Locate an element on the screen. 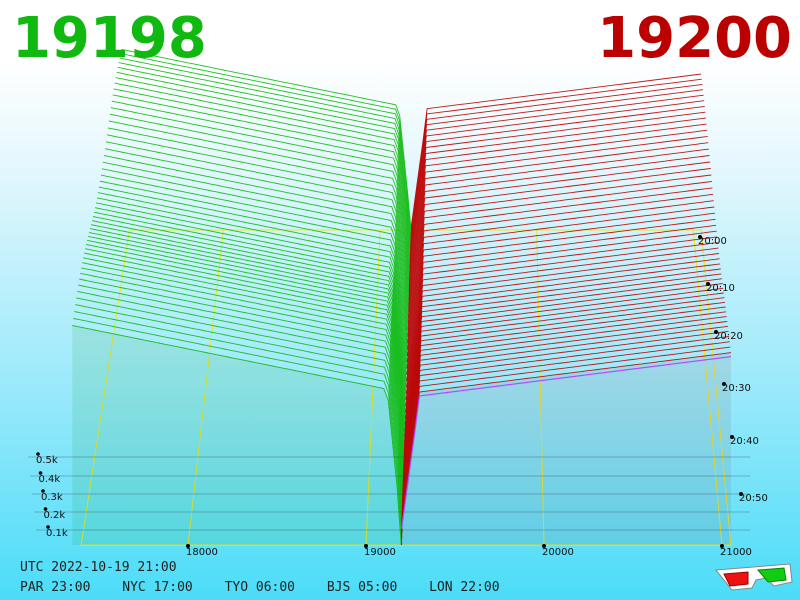 The height and width of the screenshot is (600, 800). time-tick-label: 20:50 is located at coordinates (753, 498).